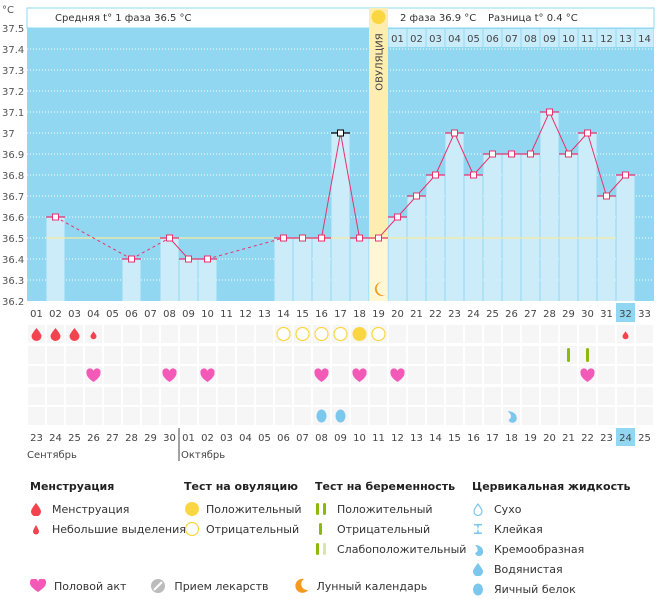 This screenshot has width=663, height=599. I want to click on legend-label: Клейкая, so click(518, 529).